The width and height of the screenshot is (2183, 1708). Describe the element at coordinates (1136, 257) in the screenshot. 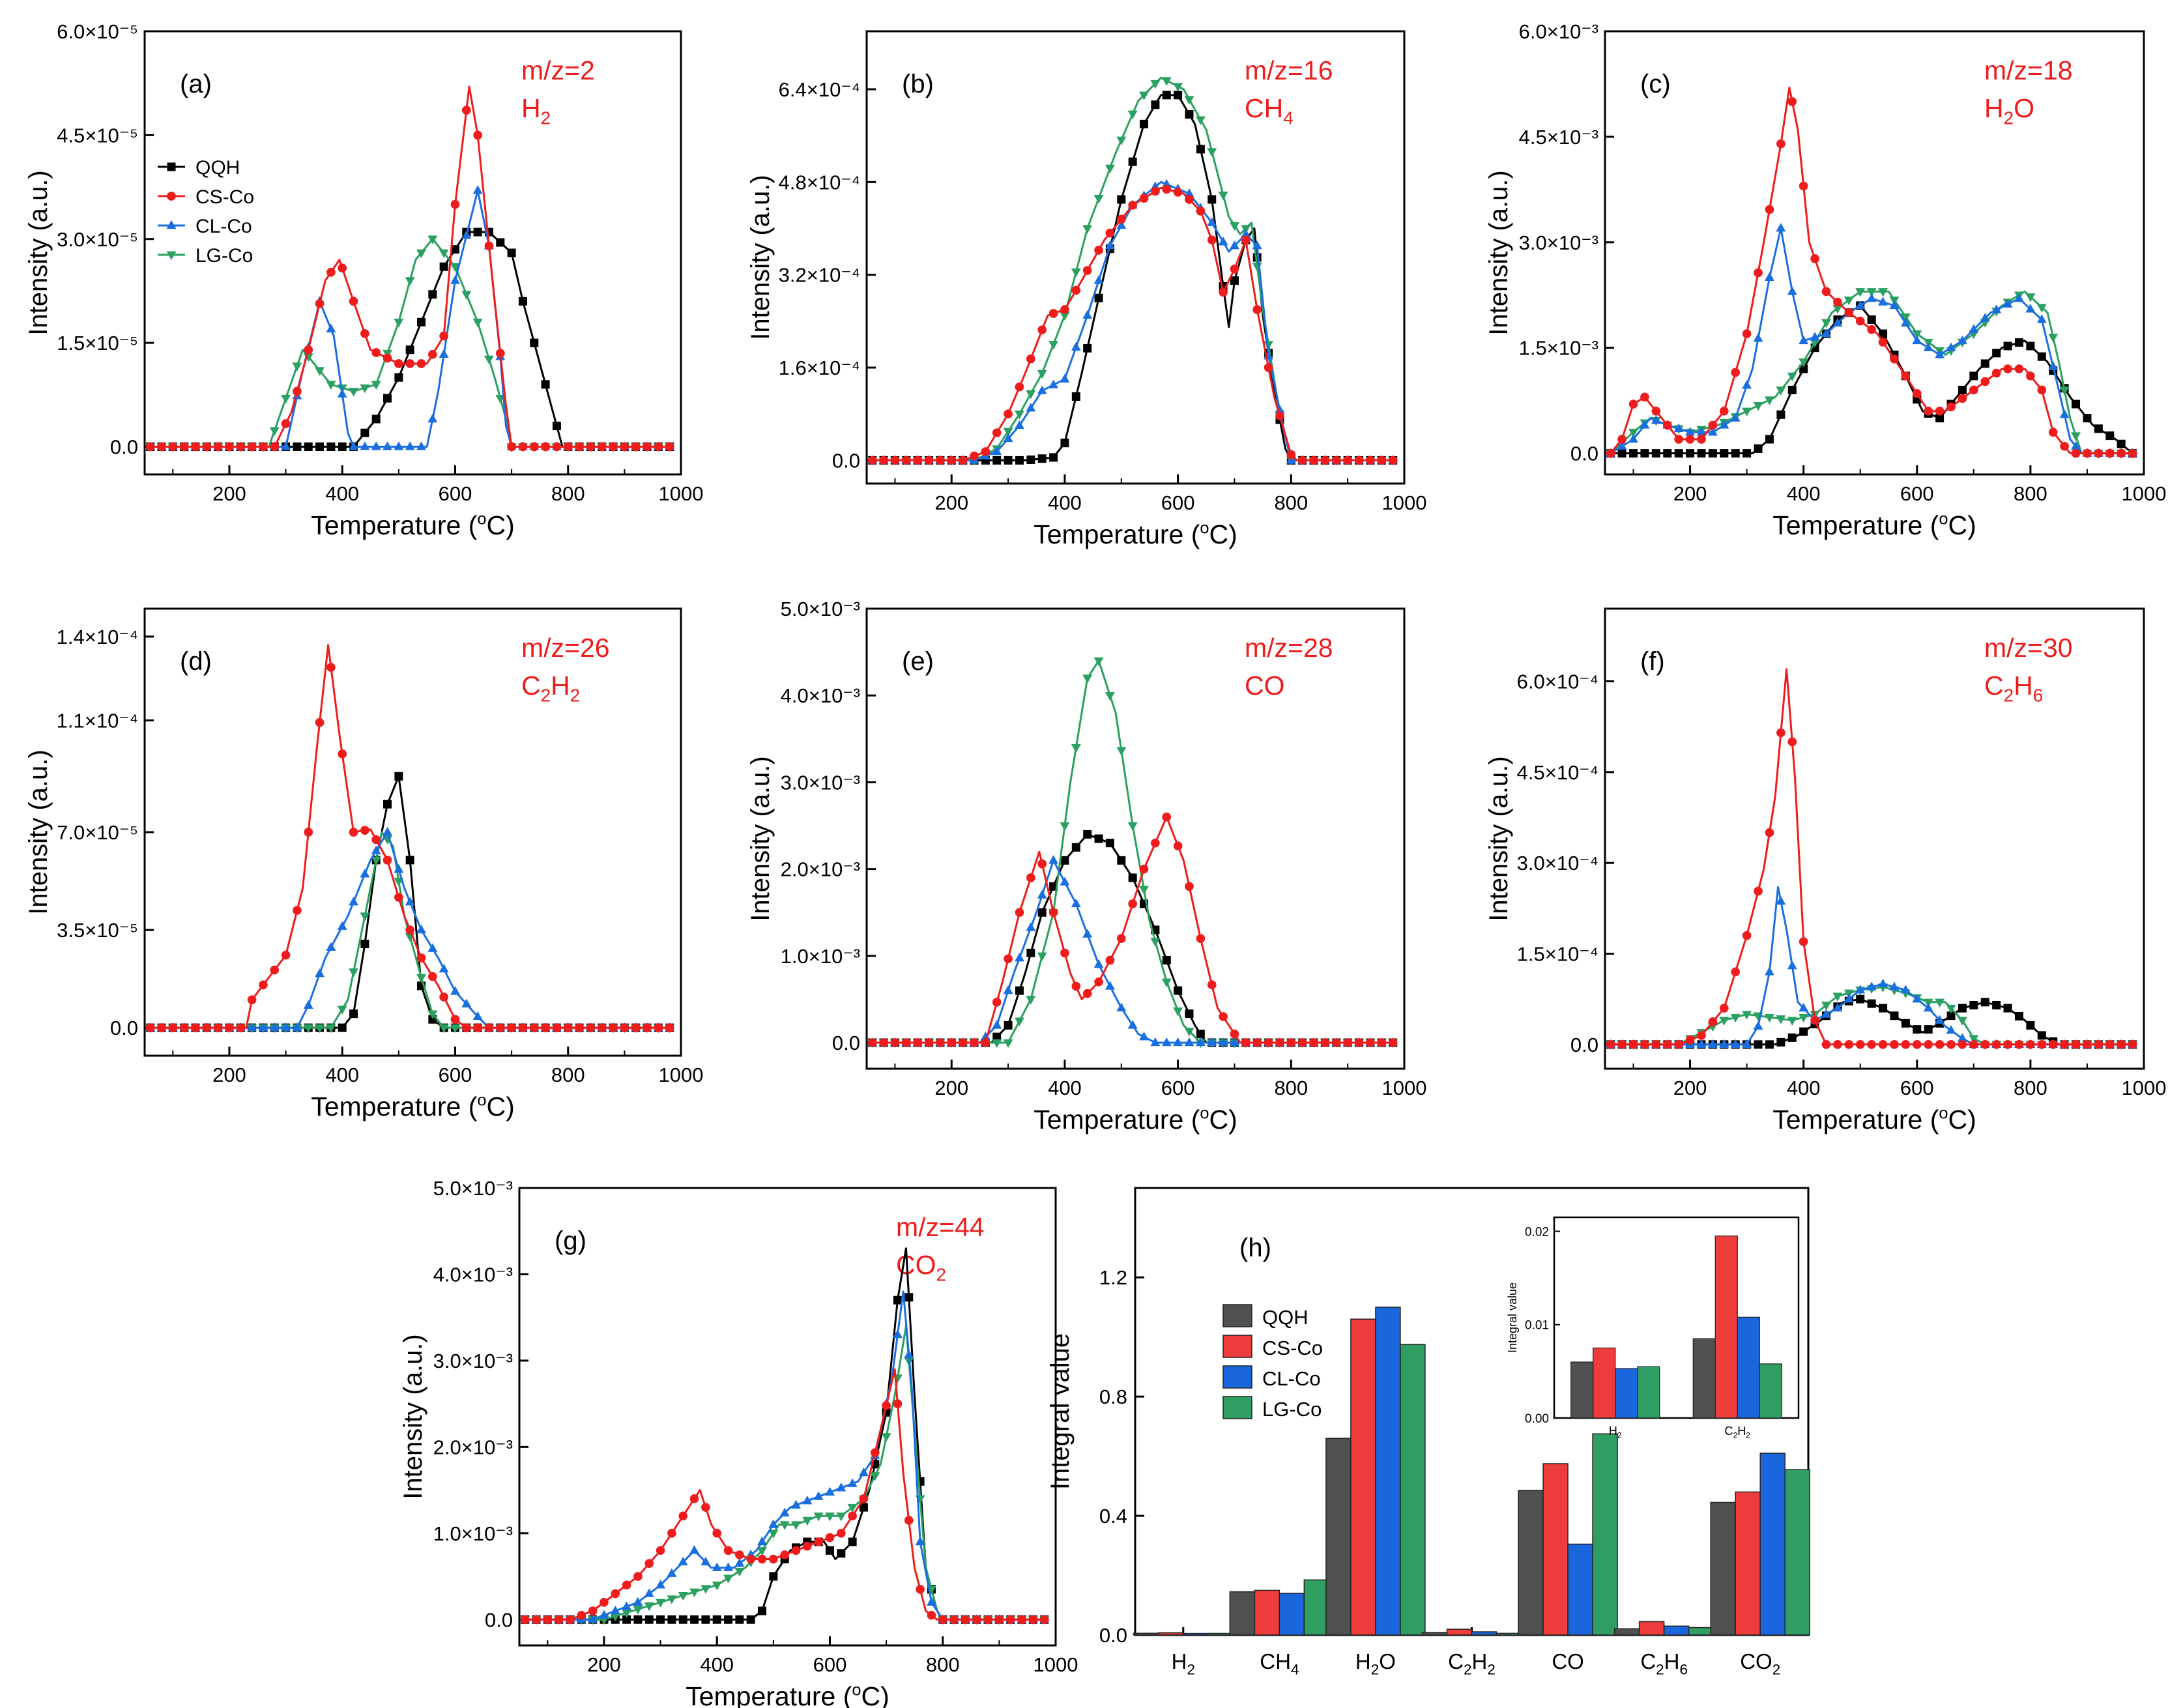

I see `plot-frame` at that location.